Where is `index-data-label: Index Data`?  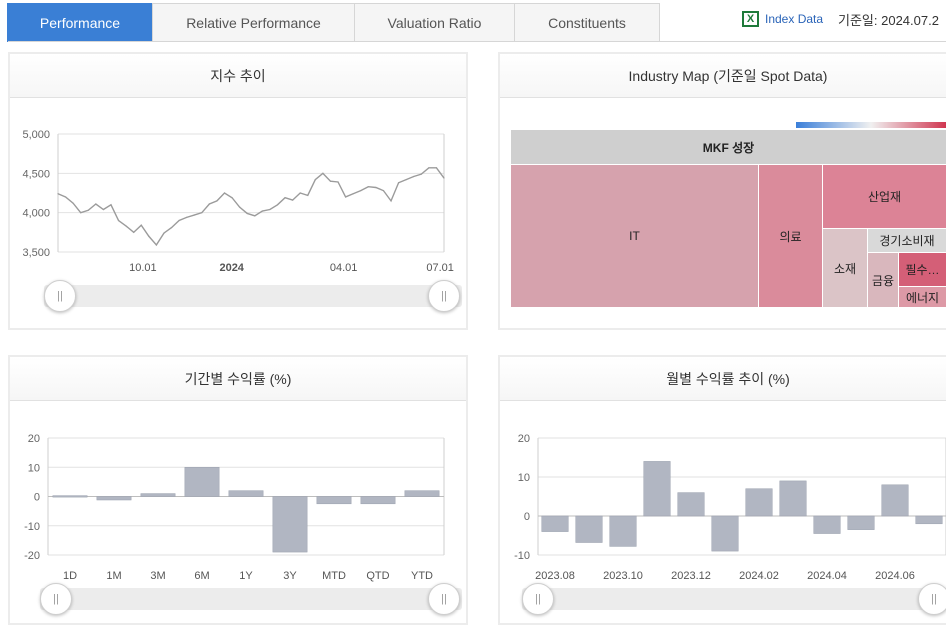
index-data-label: Index Data is located at coordinates (794, 19).